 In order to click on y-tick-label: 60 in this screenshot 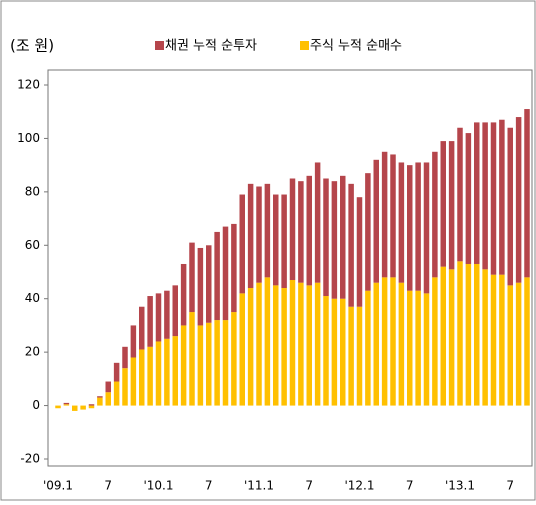, I will do `click(32, 245)`.